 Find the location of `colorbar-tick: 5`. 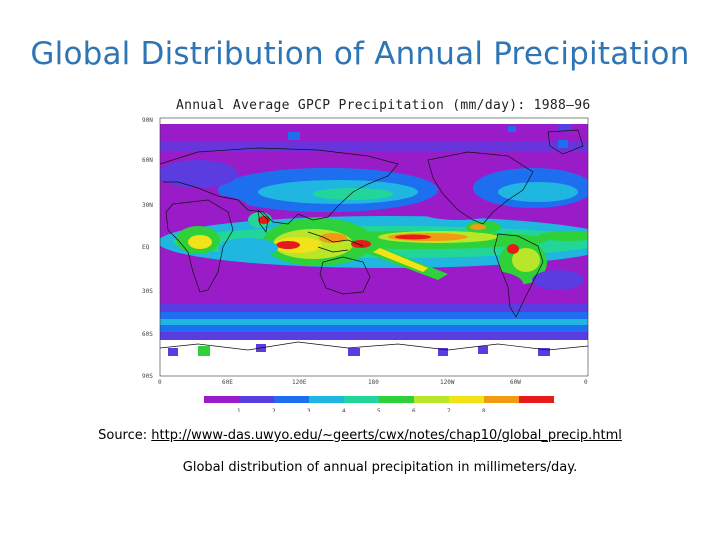

colorbar-tick: 5 is located at coordinates (379, 410).